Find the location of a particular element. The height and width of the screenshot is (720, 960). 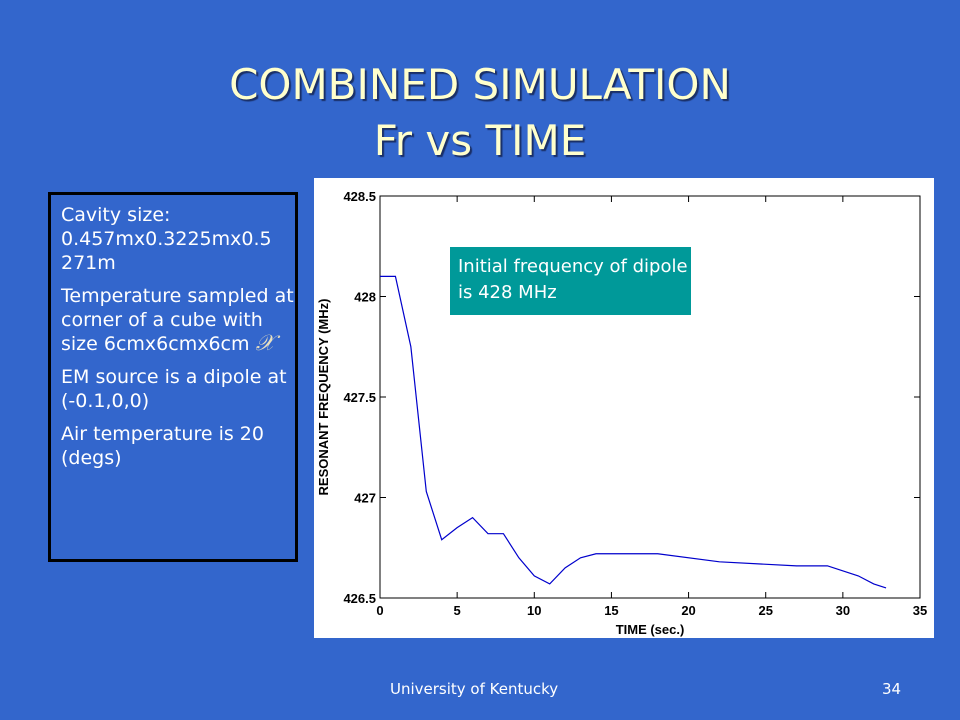

footer-institution: University of Kentucky is located at coordinates (474, 689).